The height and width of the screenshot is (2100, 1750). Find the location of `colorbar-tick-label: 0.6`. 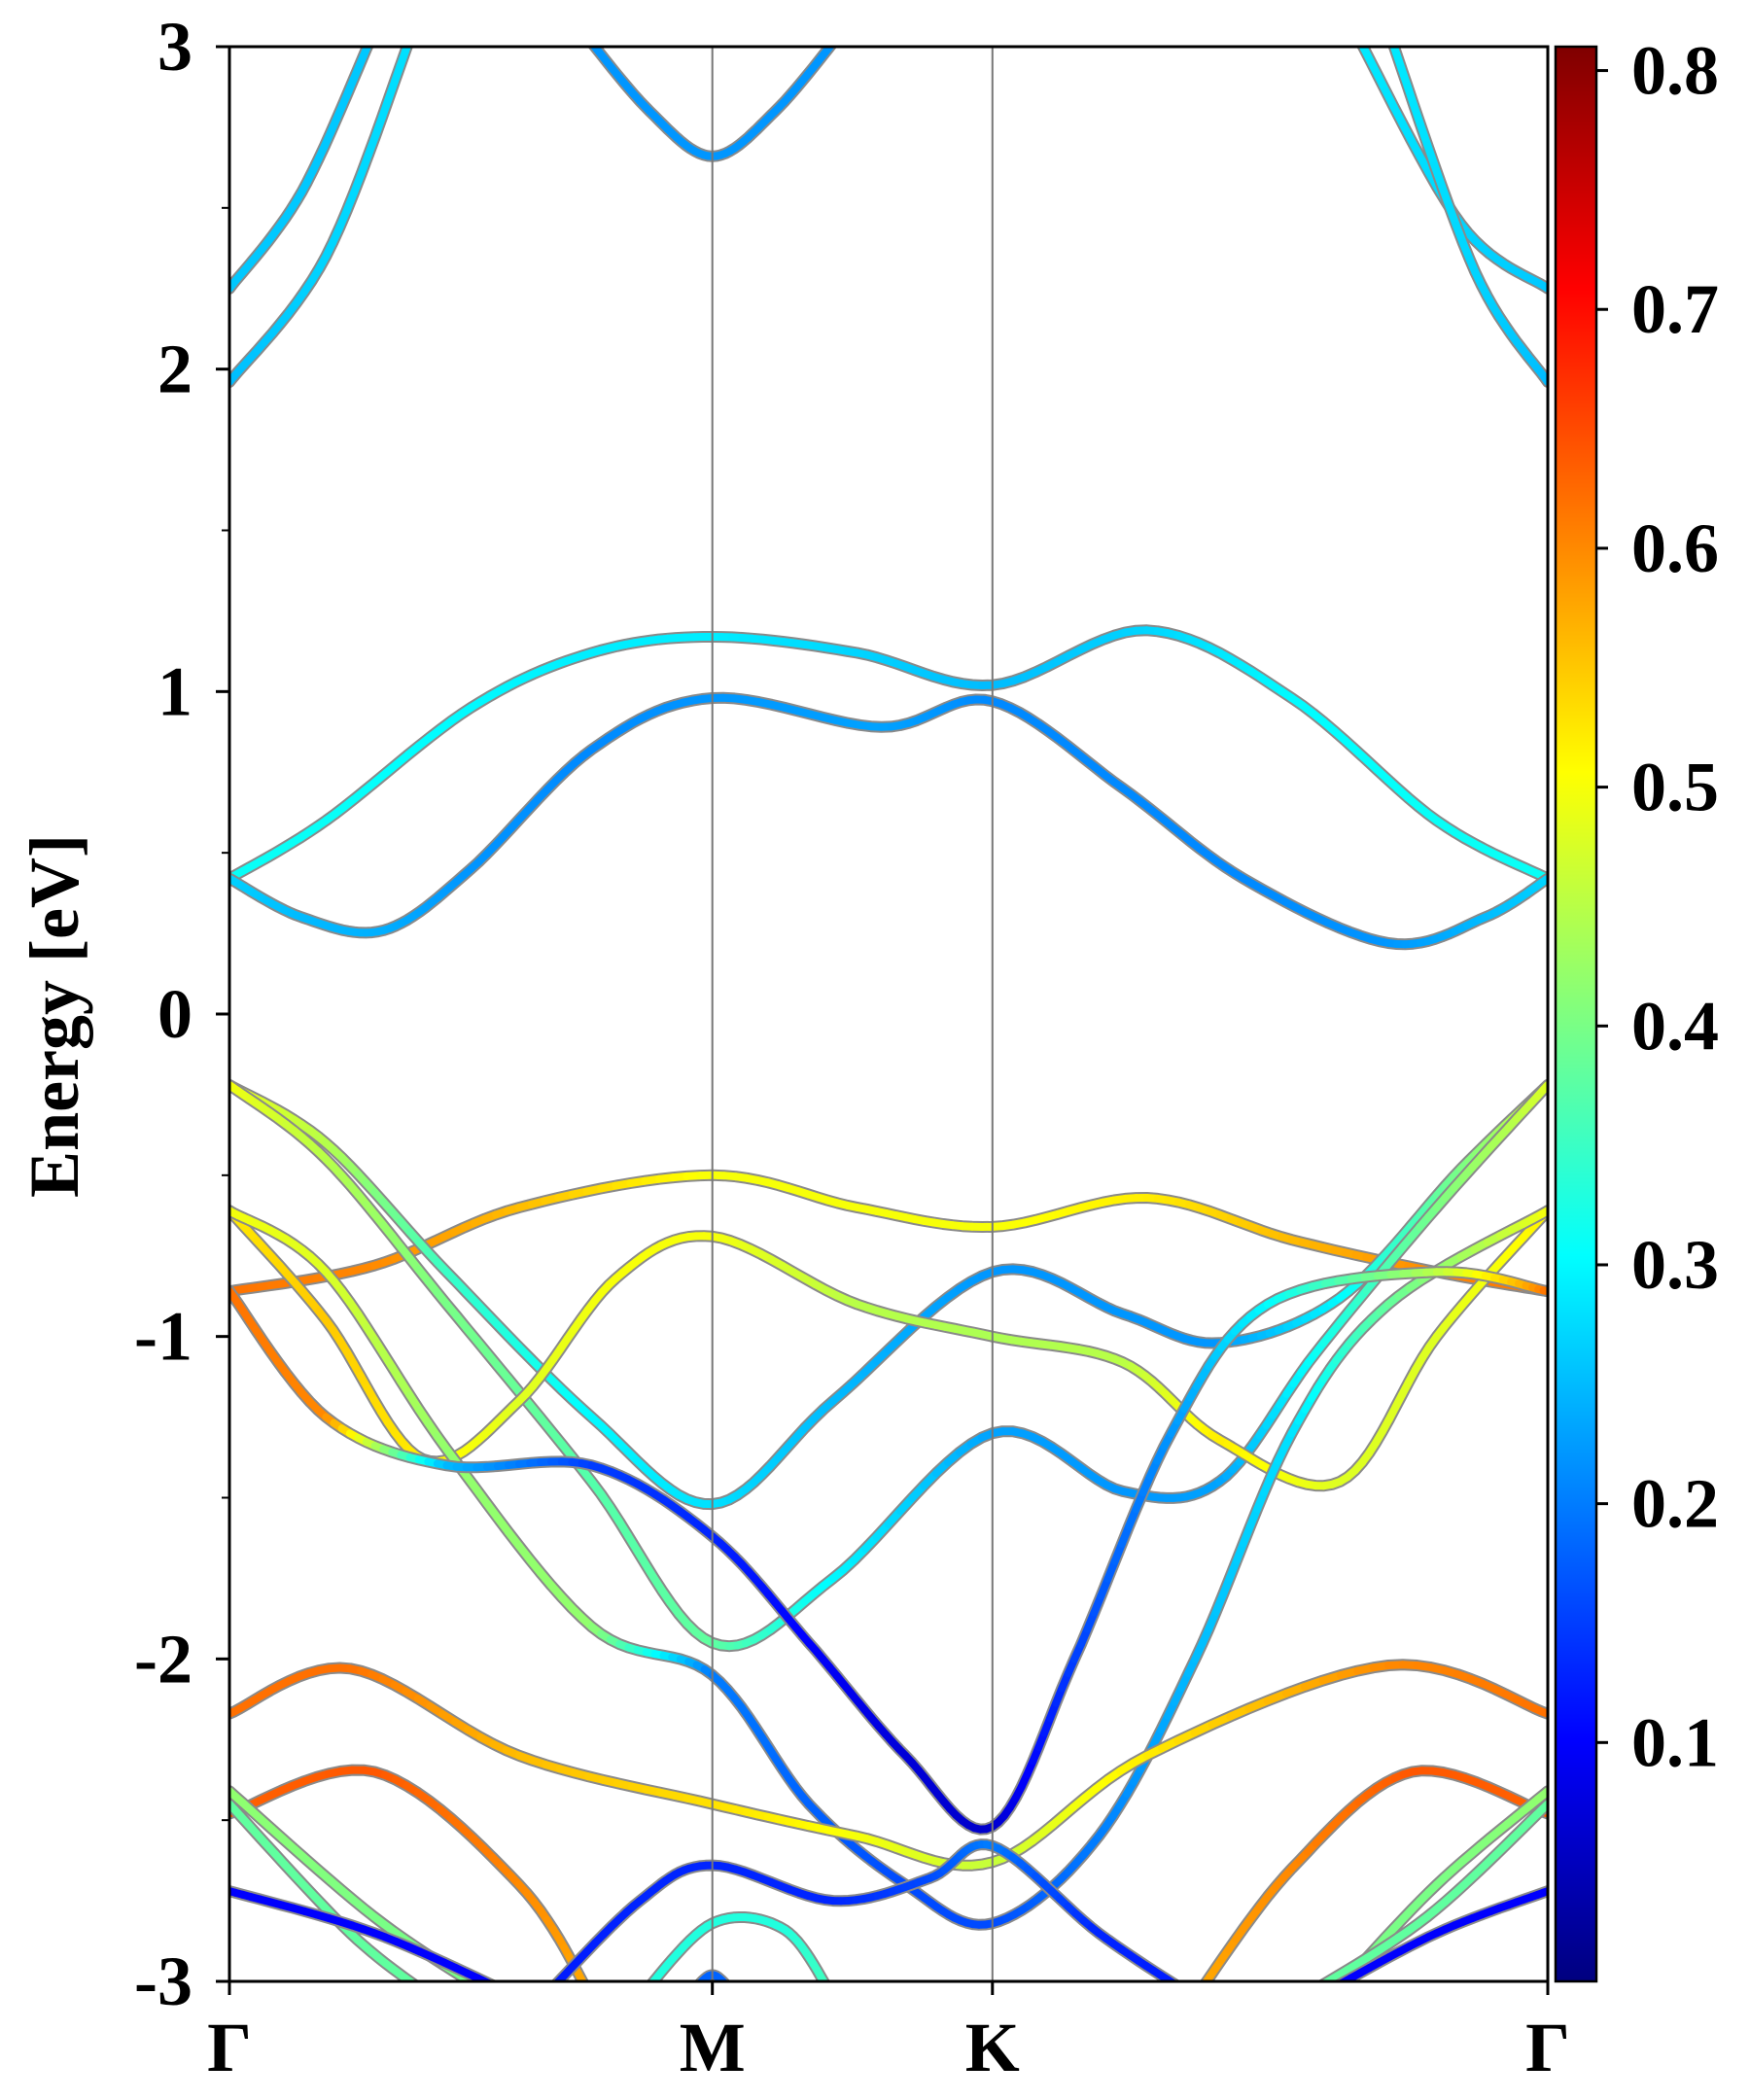

colorbar-tick-label: 0.6 is located at coordinates (1675, 548).